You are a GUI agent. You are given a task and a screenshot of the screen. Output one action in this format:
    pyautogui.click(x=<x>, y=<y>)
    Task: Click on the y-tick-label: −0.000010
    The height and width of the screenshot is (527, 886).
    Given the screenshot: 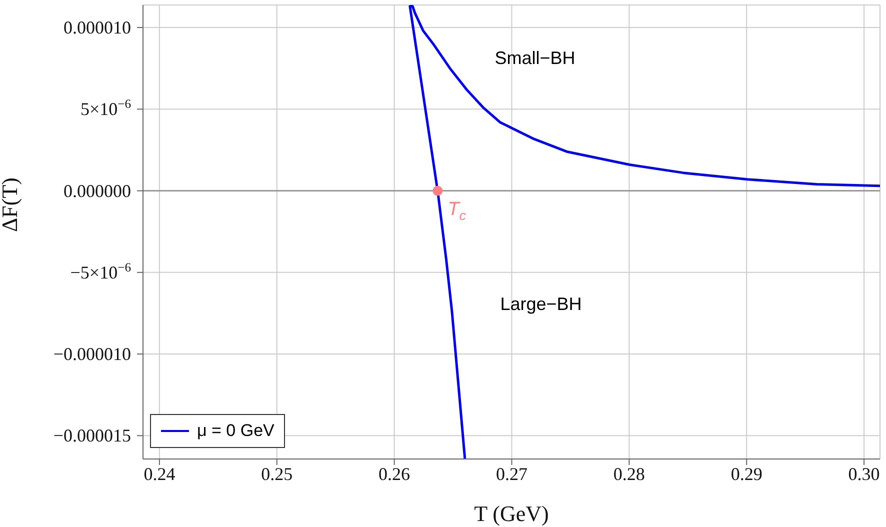 What is the action you would take?
    pyautogui.click(x=92, y=354)
    